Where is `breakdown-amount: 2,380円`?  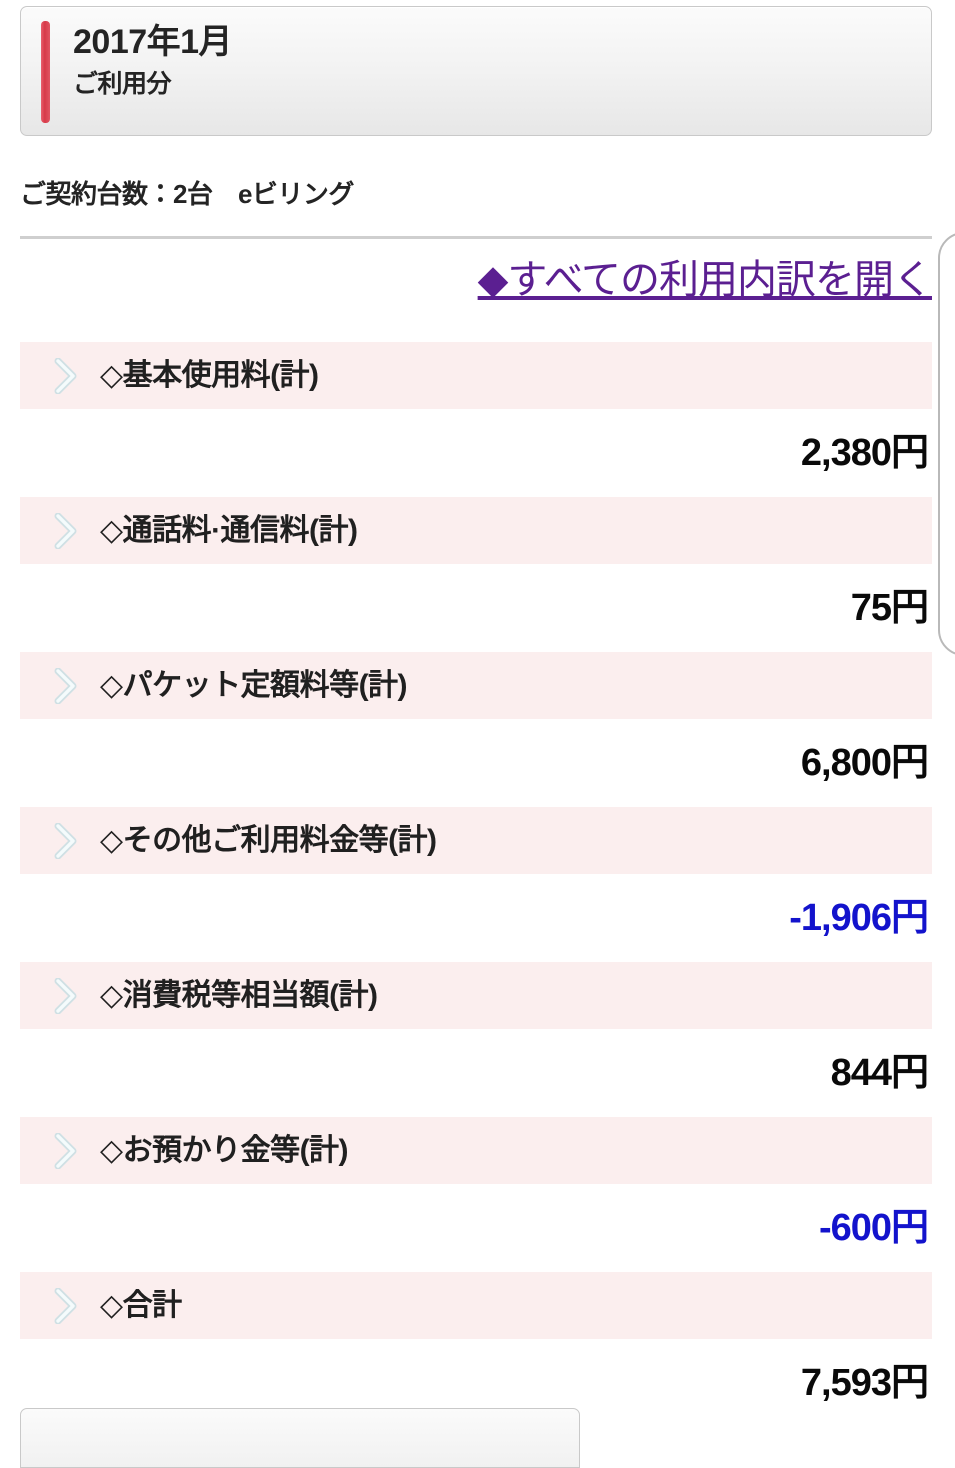
breakdown-amount: 2,380円 is located at coordinates (864, 453).